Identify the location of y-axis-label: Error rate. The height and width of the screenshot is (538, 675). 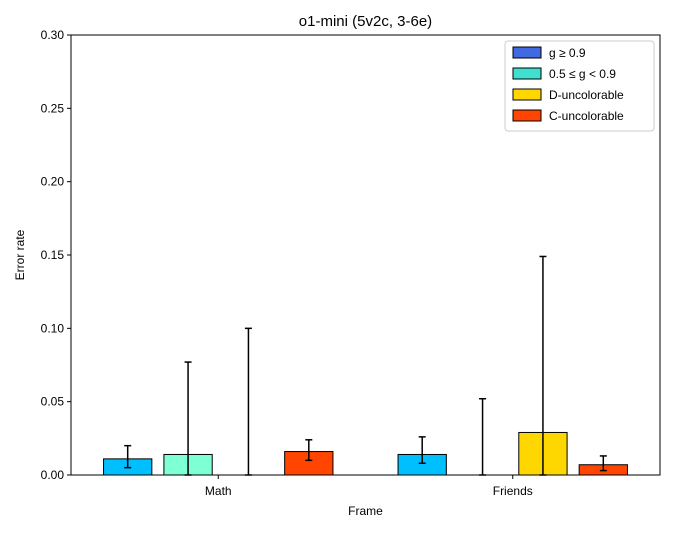
(20, 254).